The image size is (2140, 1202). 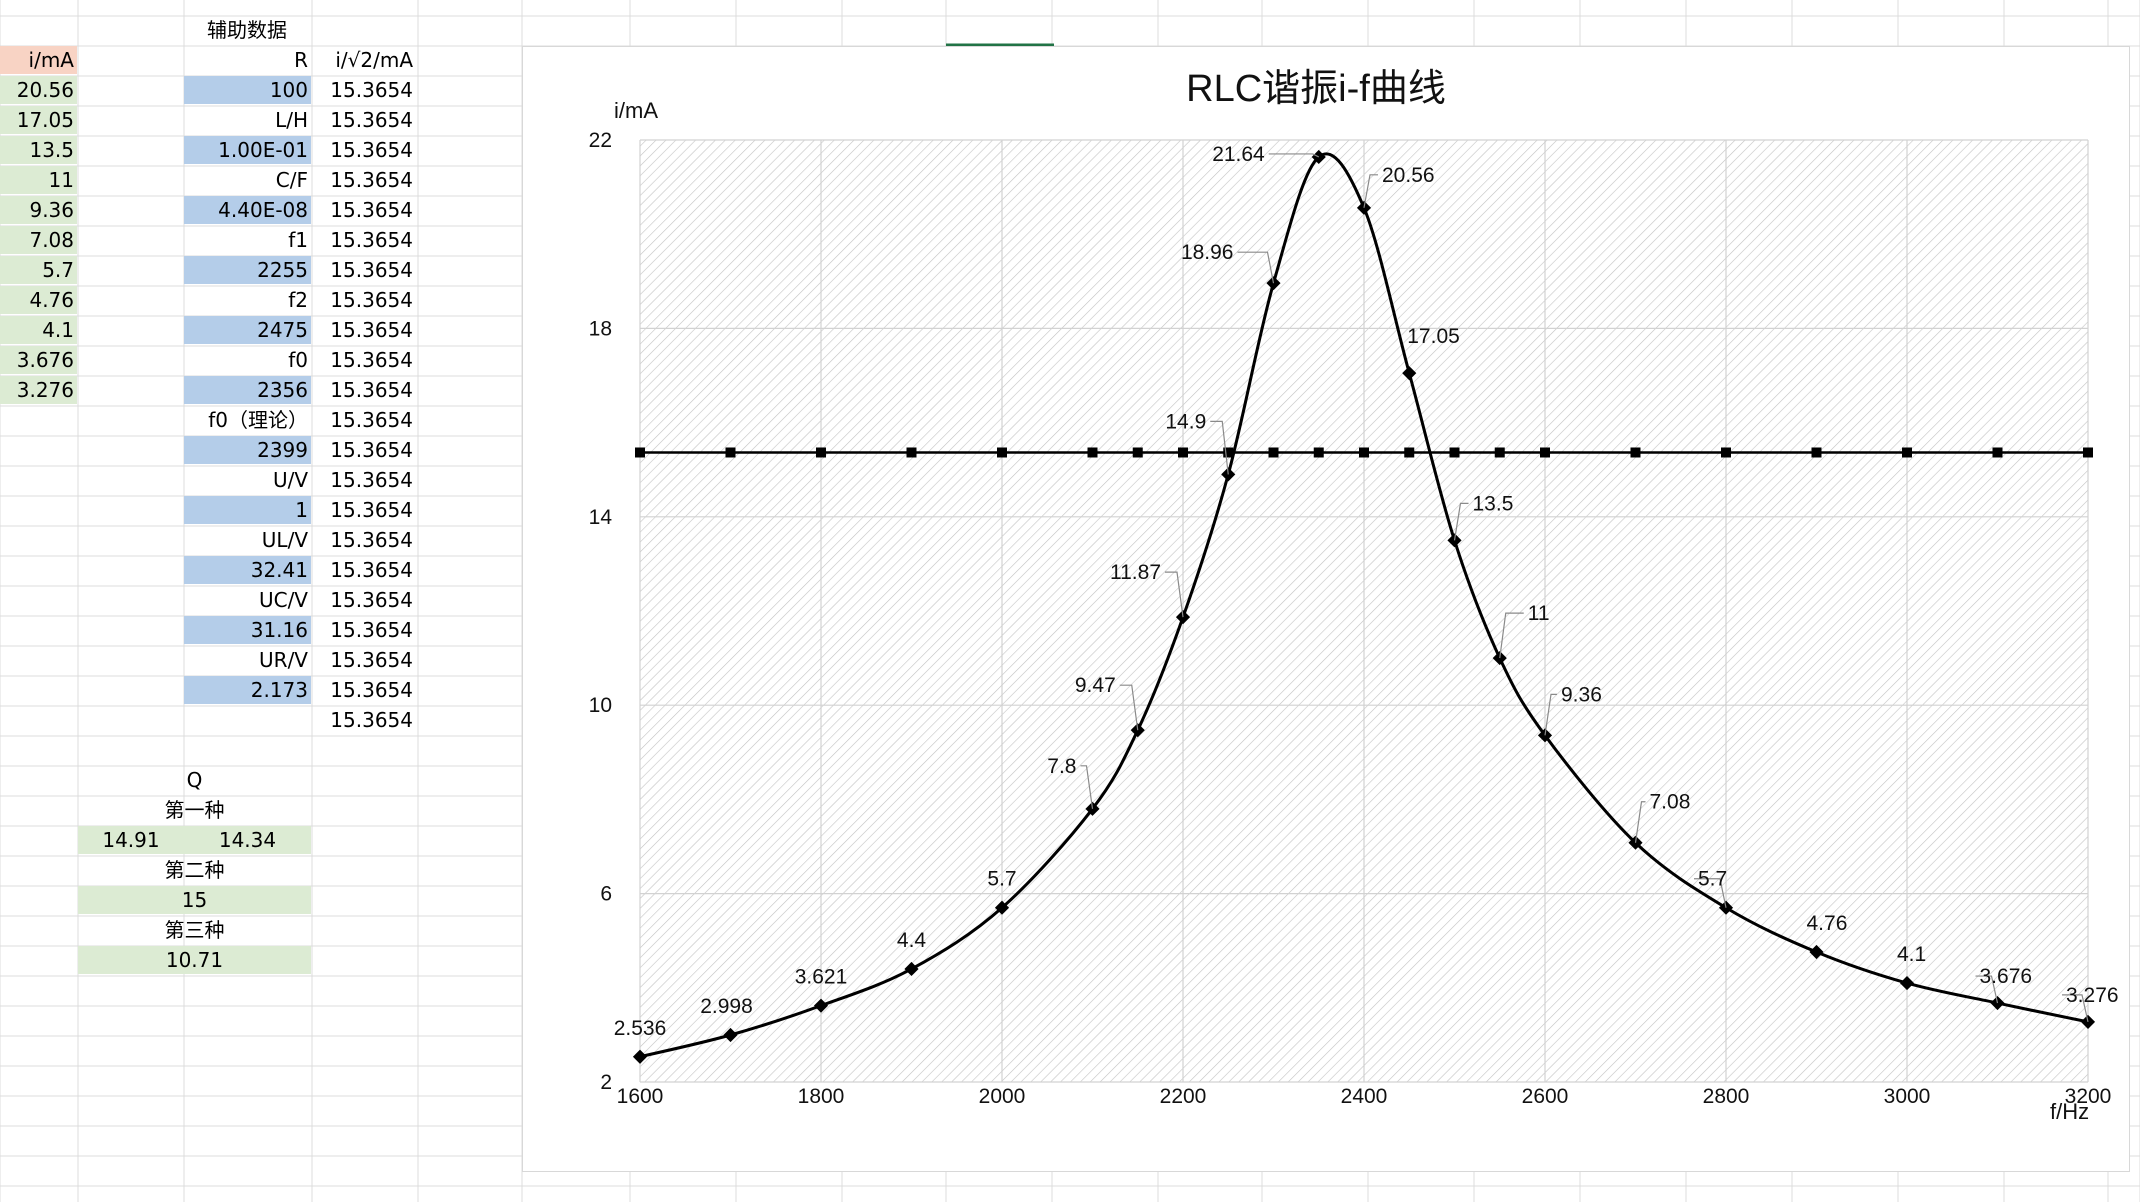 What do you see at coordinates (258, 420) in the screenshot?
I see `param-label-cell: f0（理论）` at bounding box center [258, 420].